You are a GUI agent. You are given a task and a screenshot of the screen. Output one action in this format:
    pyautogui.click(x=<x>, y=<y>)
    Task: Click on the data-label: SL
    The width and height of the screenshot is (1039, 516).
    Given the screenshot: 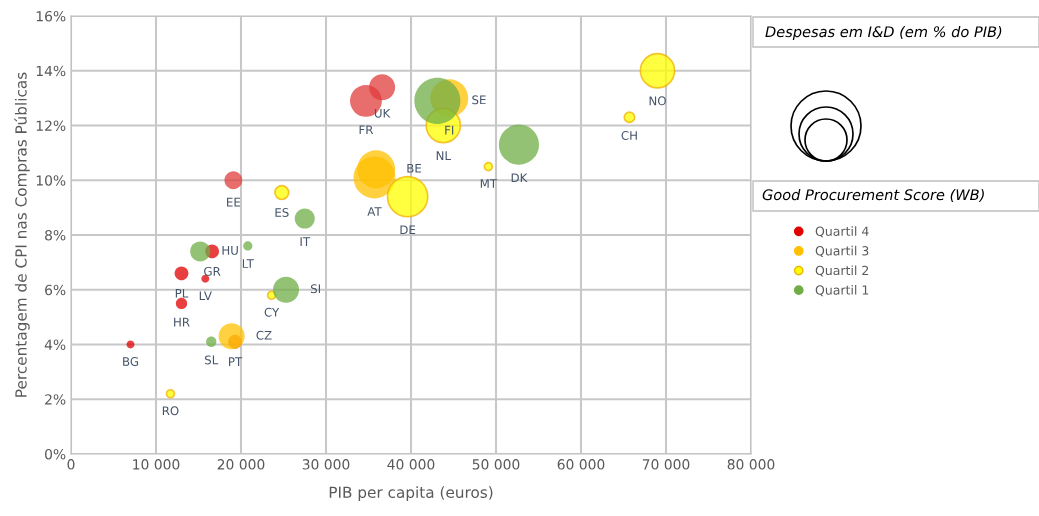 What is the action you would take?
    pyautogui.click(x=211, y=360)
    